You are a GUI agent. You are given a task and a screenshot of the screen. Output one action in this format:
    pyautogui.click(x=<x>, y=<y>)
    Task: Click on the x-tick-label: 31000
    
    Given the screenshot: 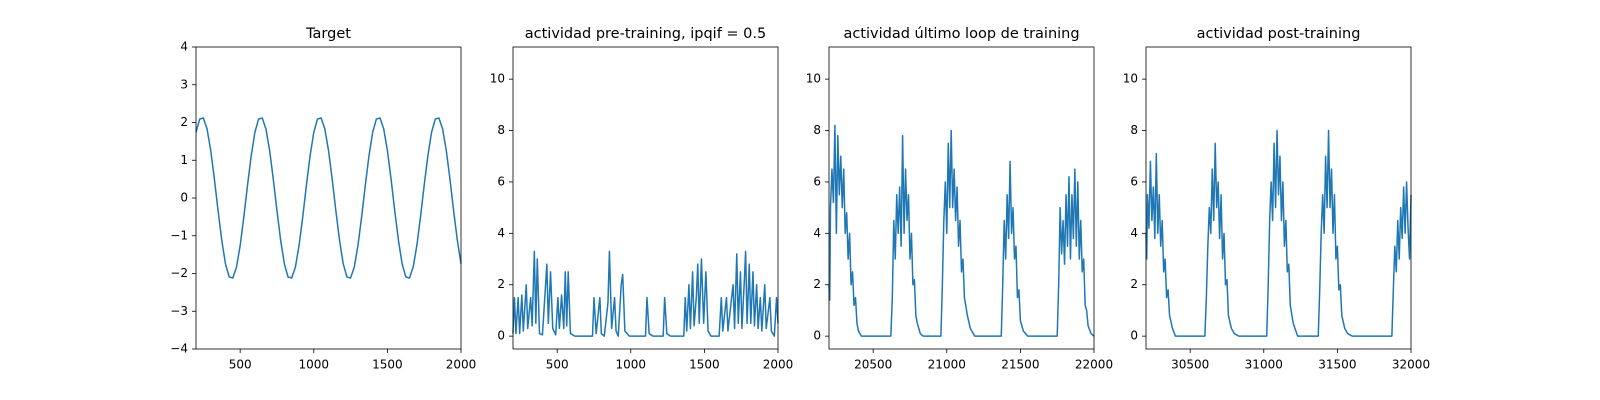 What is the action you would take?
    pyautogui.click(x=1264, y=365)
    